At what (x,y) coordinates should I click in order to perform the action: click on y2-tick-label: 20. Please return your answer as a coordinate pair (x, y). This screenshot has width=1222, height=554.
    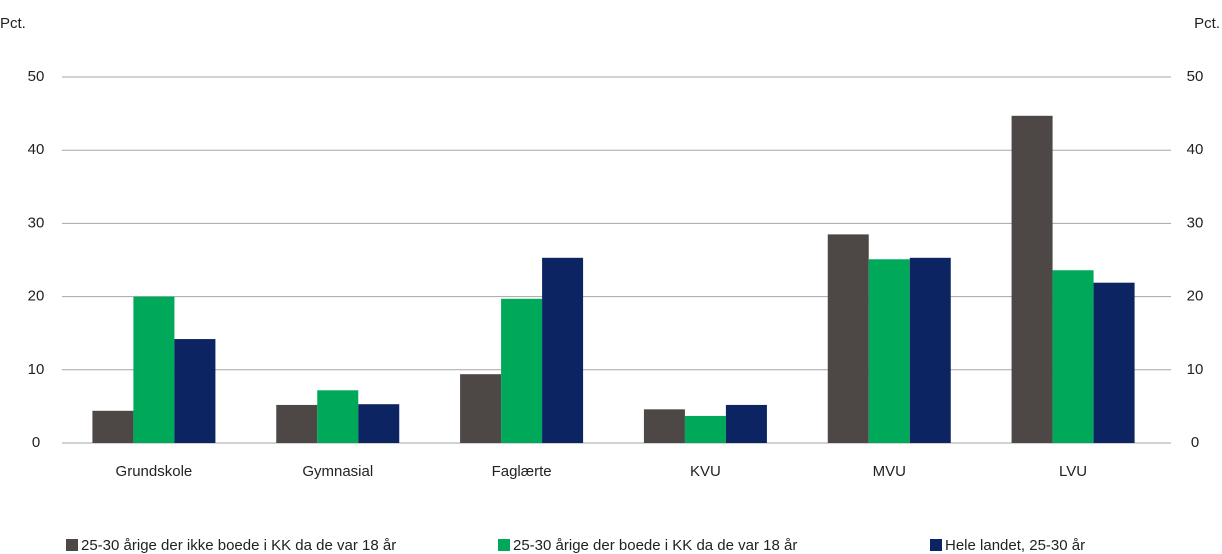
    Looking at the image, I should click on (1195, 296).